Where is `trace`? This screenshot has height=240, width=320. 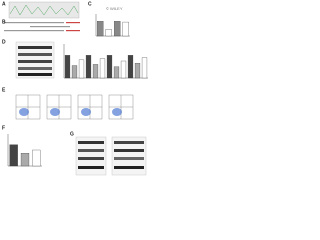
trace is located at coordinates (44, 10).